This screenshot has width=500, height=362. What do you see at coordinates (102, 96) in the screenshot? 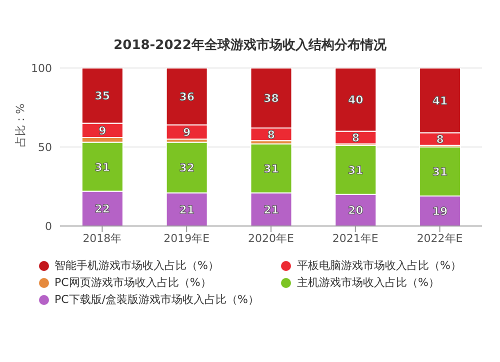
I see `data-label: 35` at bounding box center [102, 96].